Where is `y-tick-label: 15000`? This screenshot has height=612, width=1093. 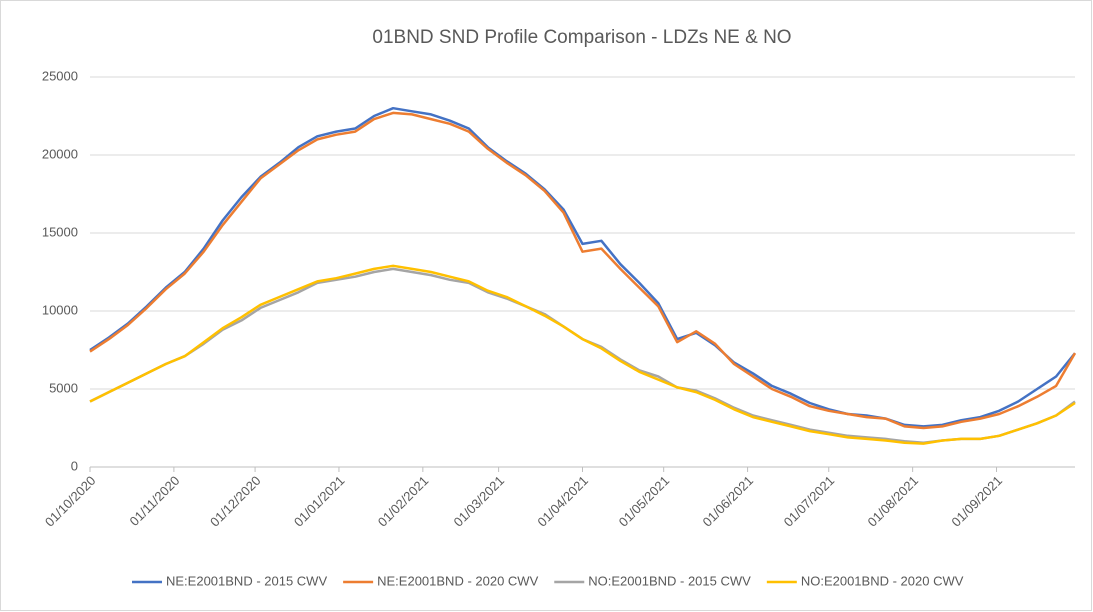
y-tick-label: 15000 is located at coordinates (60, 231).